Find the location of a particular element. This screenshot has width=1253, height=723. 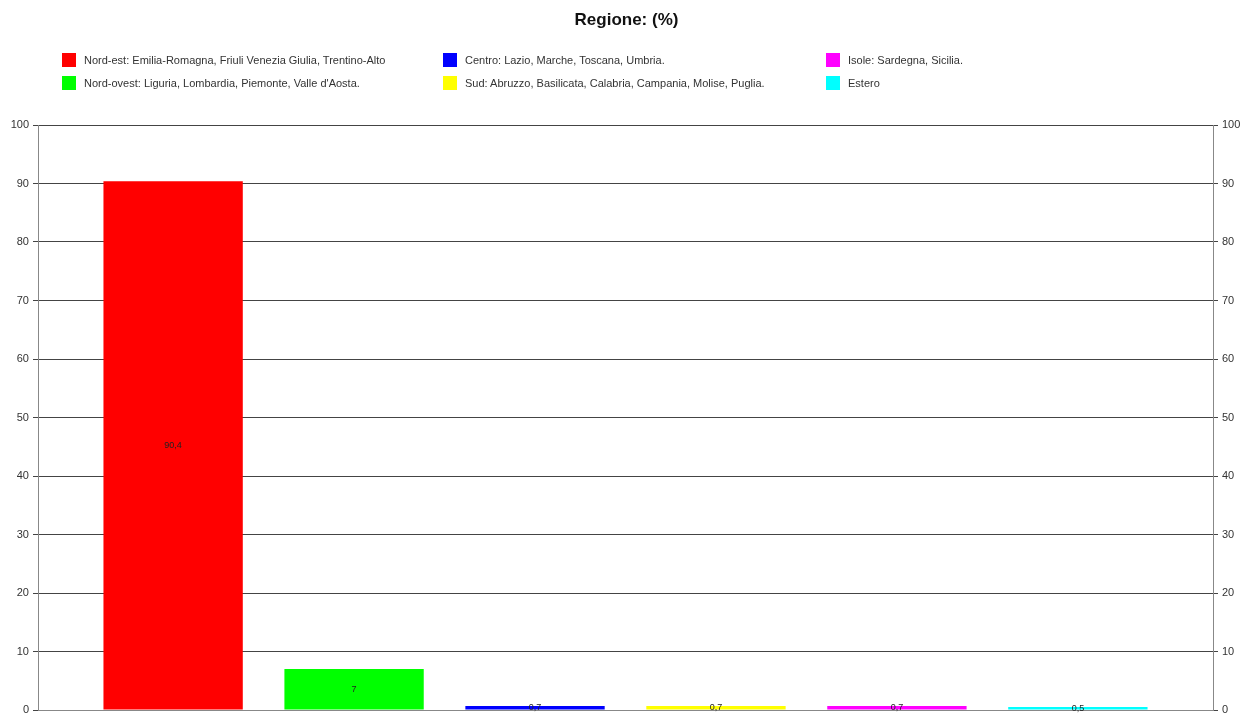

legend-label: Sud: Abruzzo, Basilicata, Calabria, Campania, Molise, Puglia. is located at coordinates (615, 82).